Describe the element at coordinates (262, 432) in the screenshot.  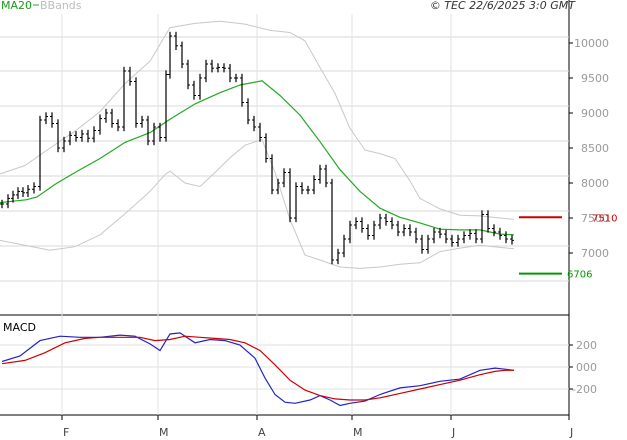
I see `x-tick-label: A` at that location.